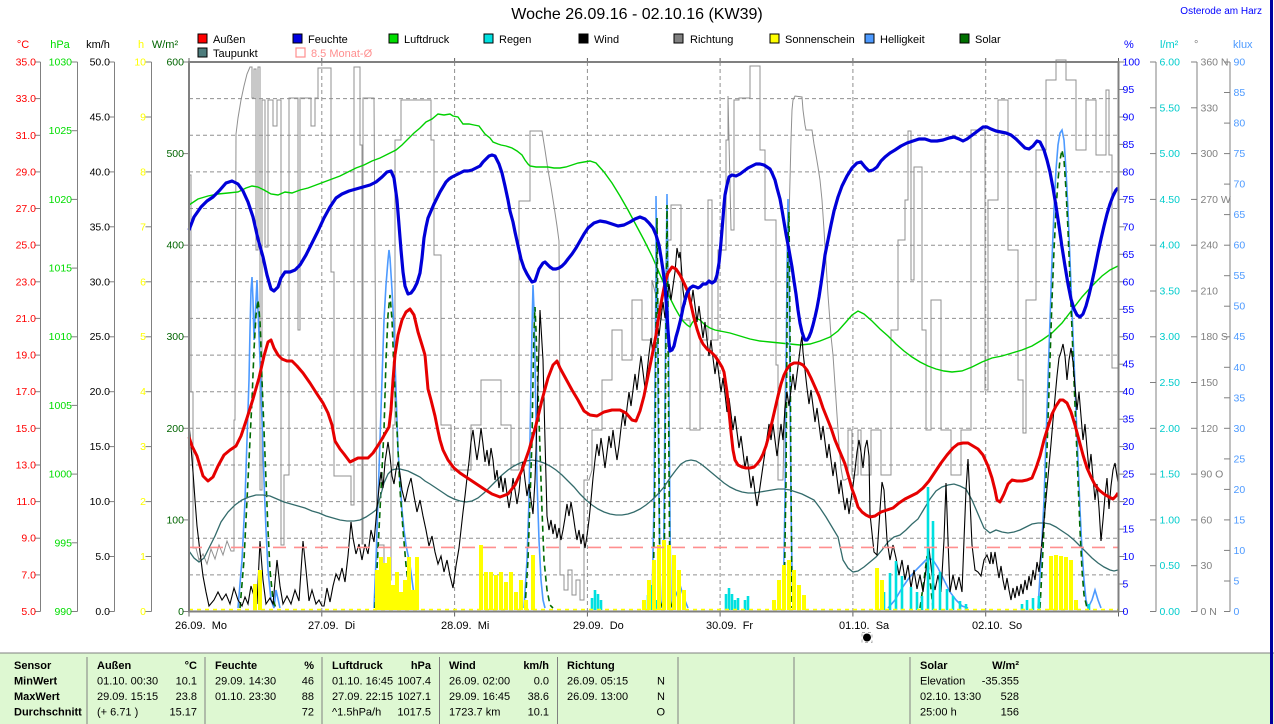  I want to click on svg-text: 35.0, so click(26, 63).